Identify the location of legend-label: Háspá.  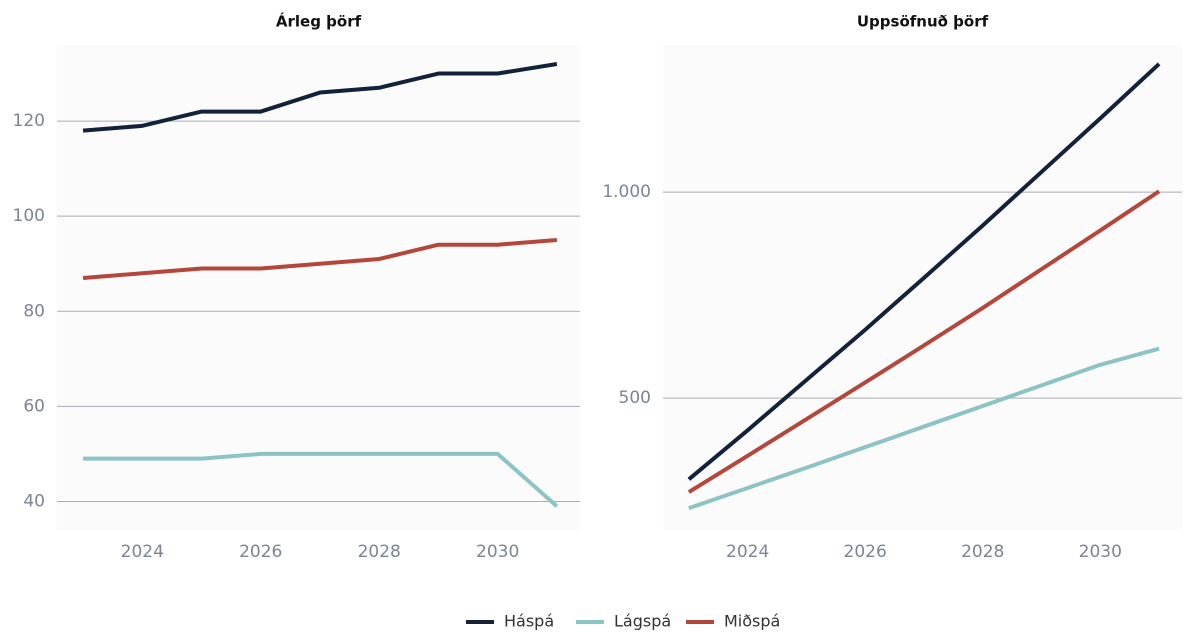
(529, 621).